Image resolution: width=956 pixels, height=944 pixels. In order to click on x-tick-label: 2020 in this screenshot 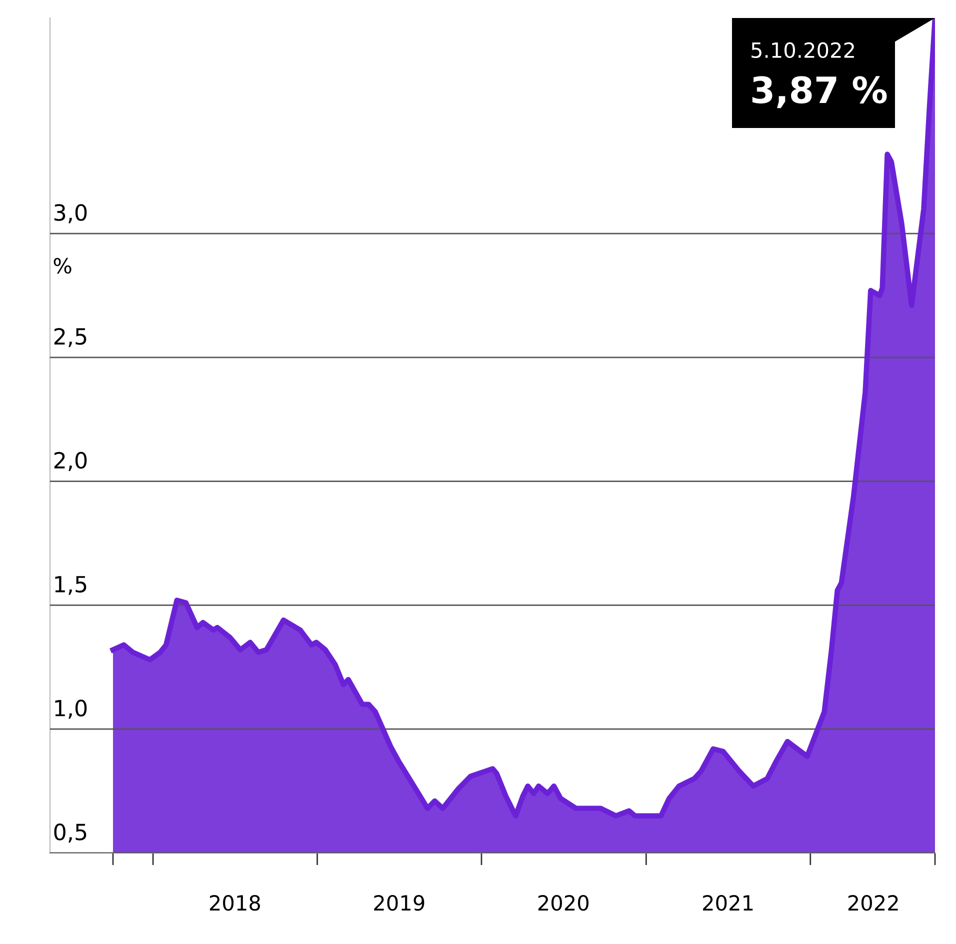, I will do `click(563, 903)`.